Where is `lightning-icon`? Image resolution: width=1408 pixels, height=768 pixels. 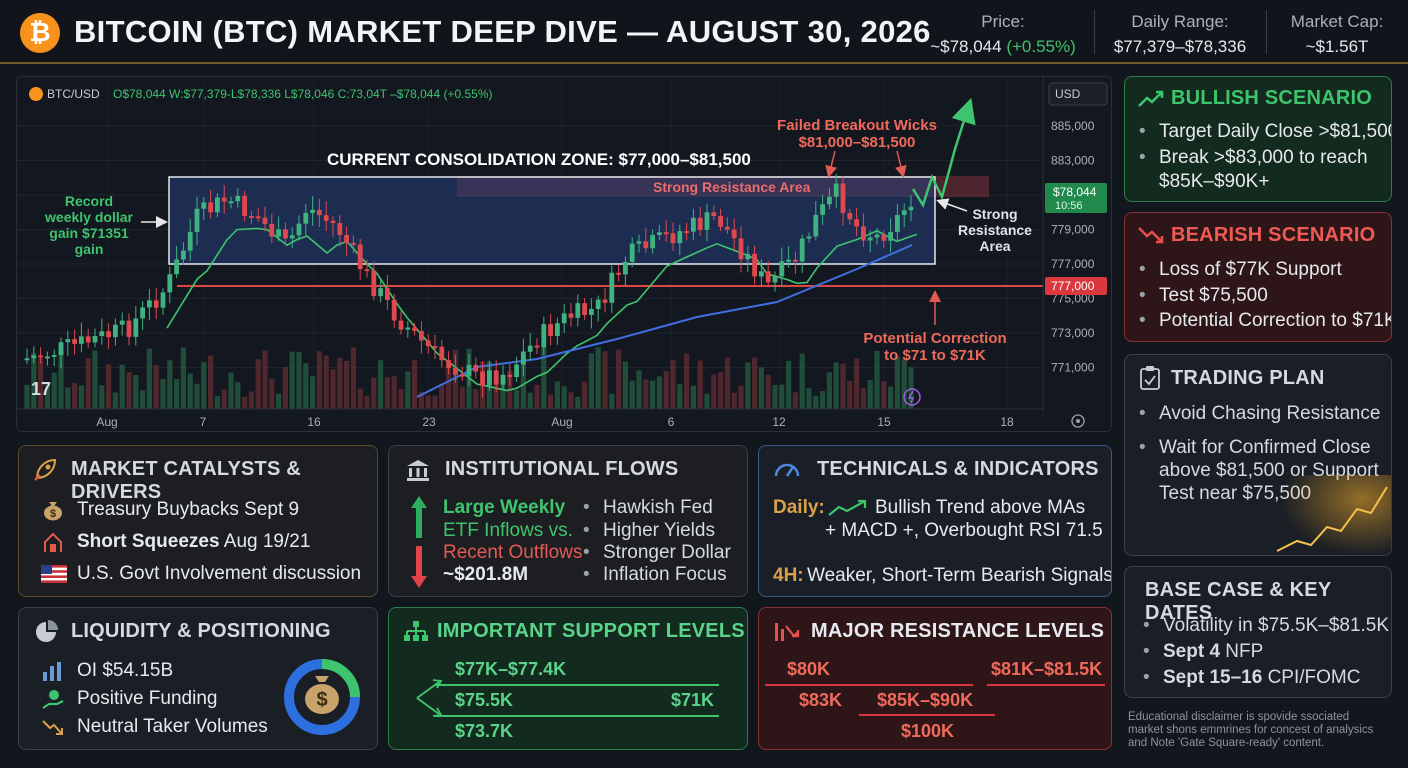
lightning-icon is located at coordinates (912, 397).